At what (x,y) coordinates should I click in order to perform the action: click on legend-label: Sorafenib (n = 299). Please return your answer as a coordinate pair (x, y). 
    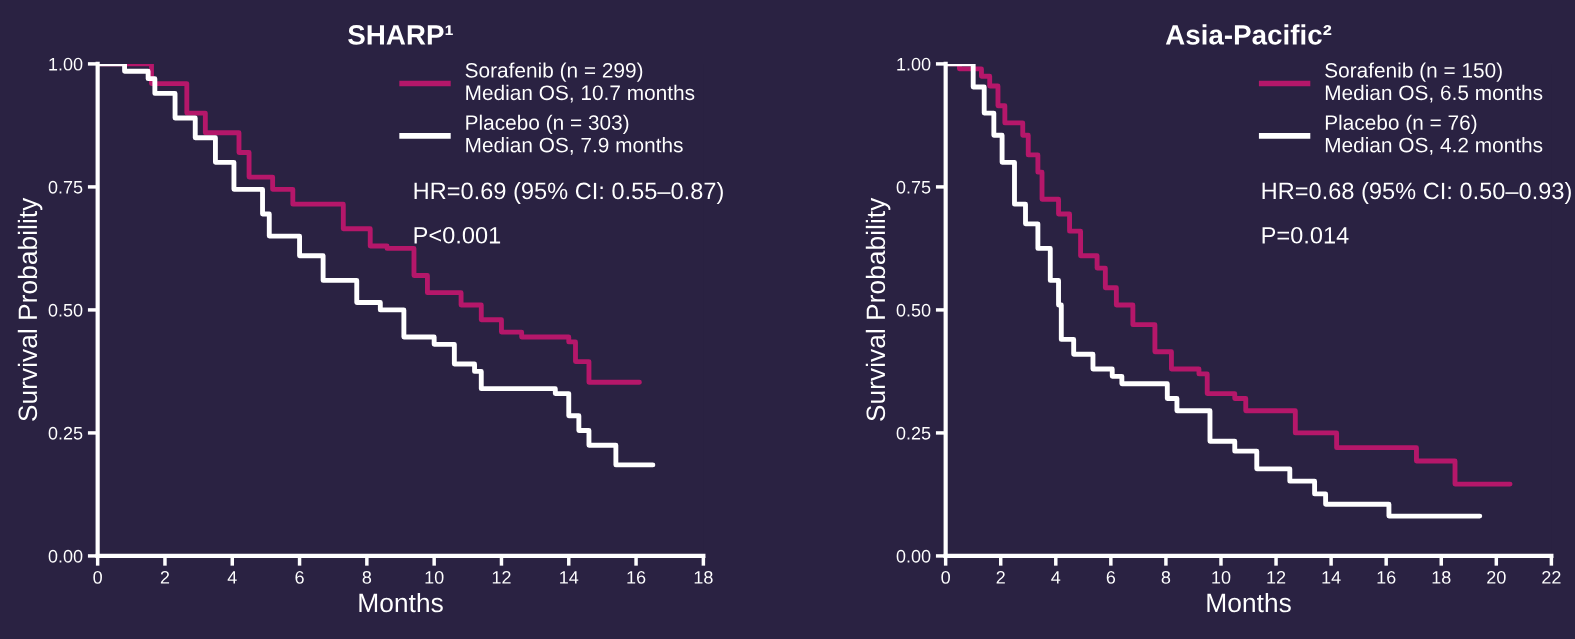
    Looking at the image, I should click on (554, 72).